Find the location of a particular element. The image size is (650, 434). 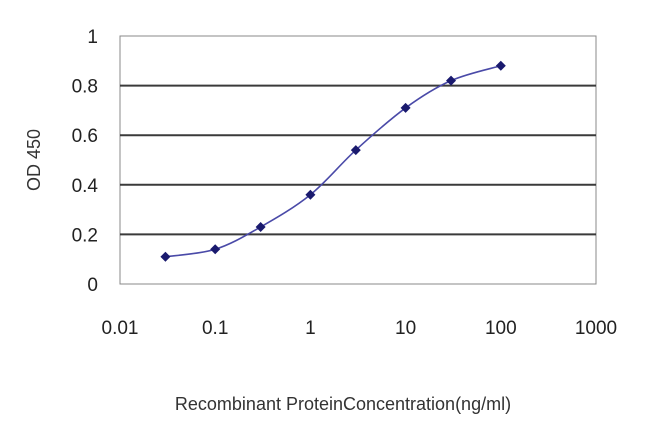

y-tick-label: 0.6 is located at coordinates (85, 136).